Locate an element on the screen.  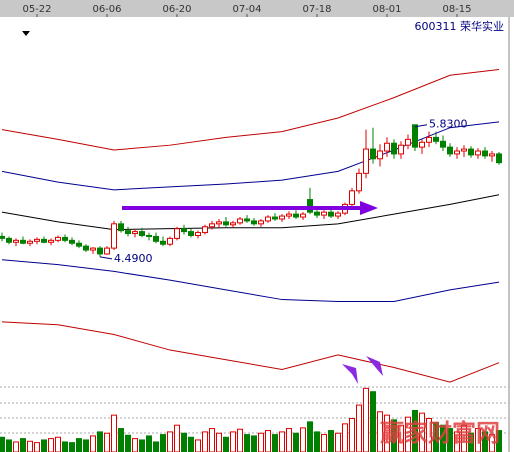
annotation-label: 5.8300 is located at coordinates (448, 124).